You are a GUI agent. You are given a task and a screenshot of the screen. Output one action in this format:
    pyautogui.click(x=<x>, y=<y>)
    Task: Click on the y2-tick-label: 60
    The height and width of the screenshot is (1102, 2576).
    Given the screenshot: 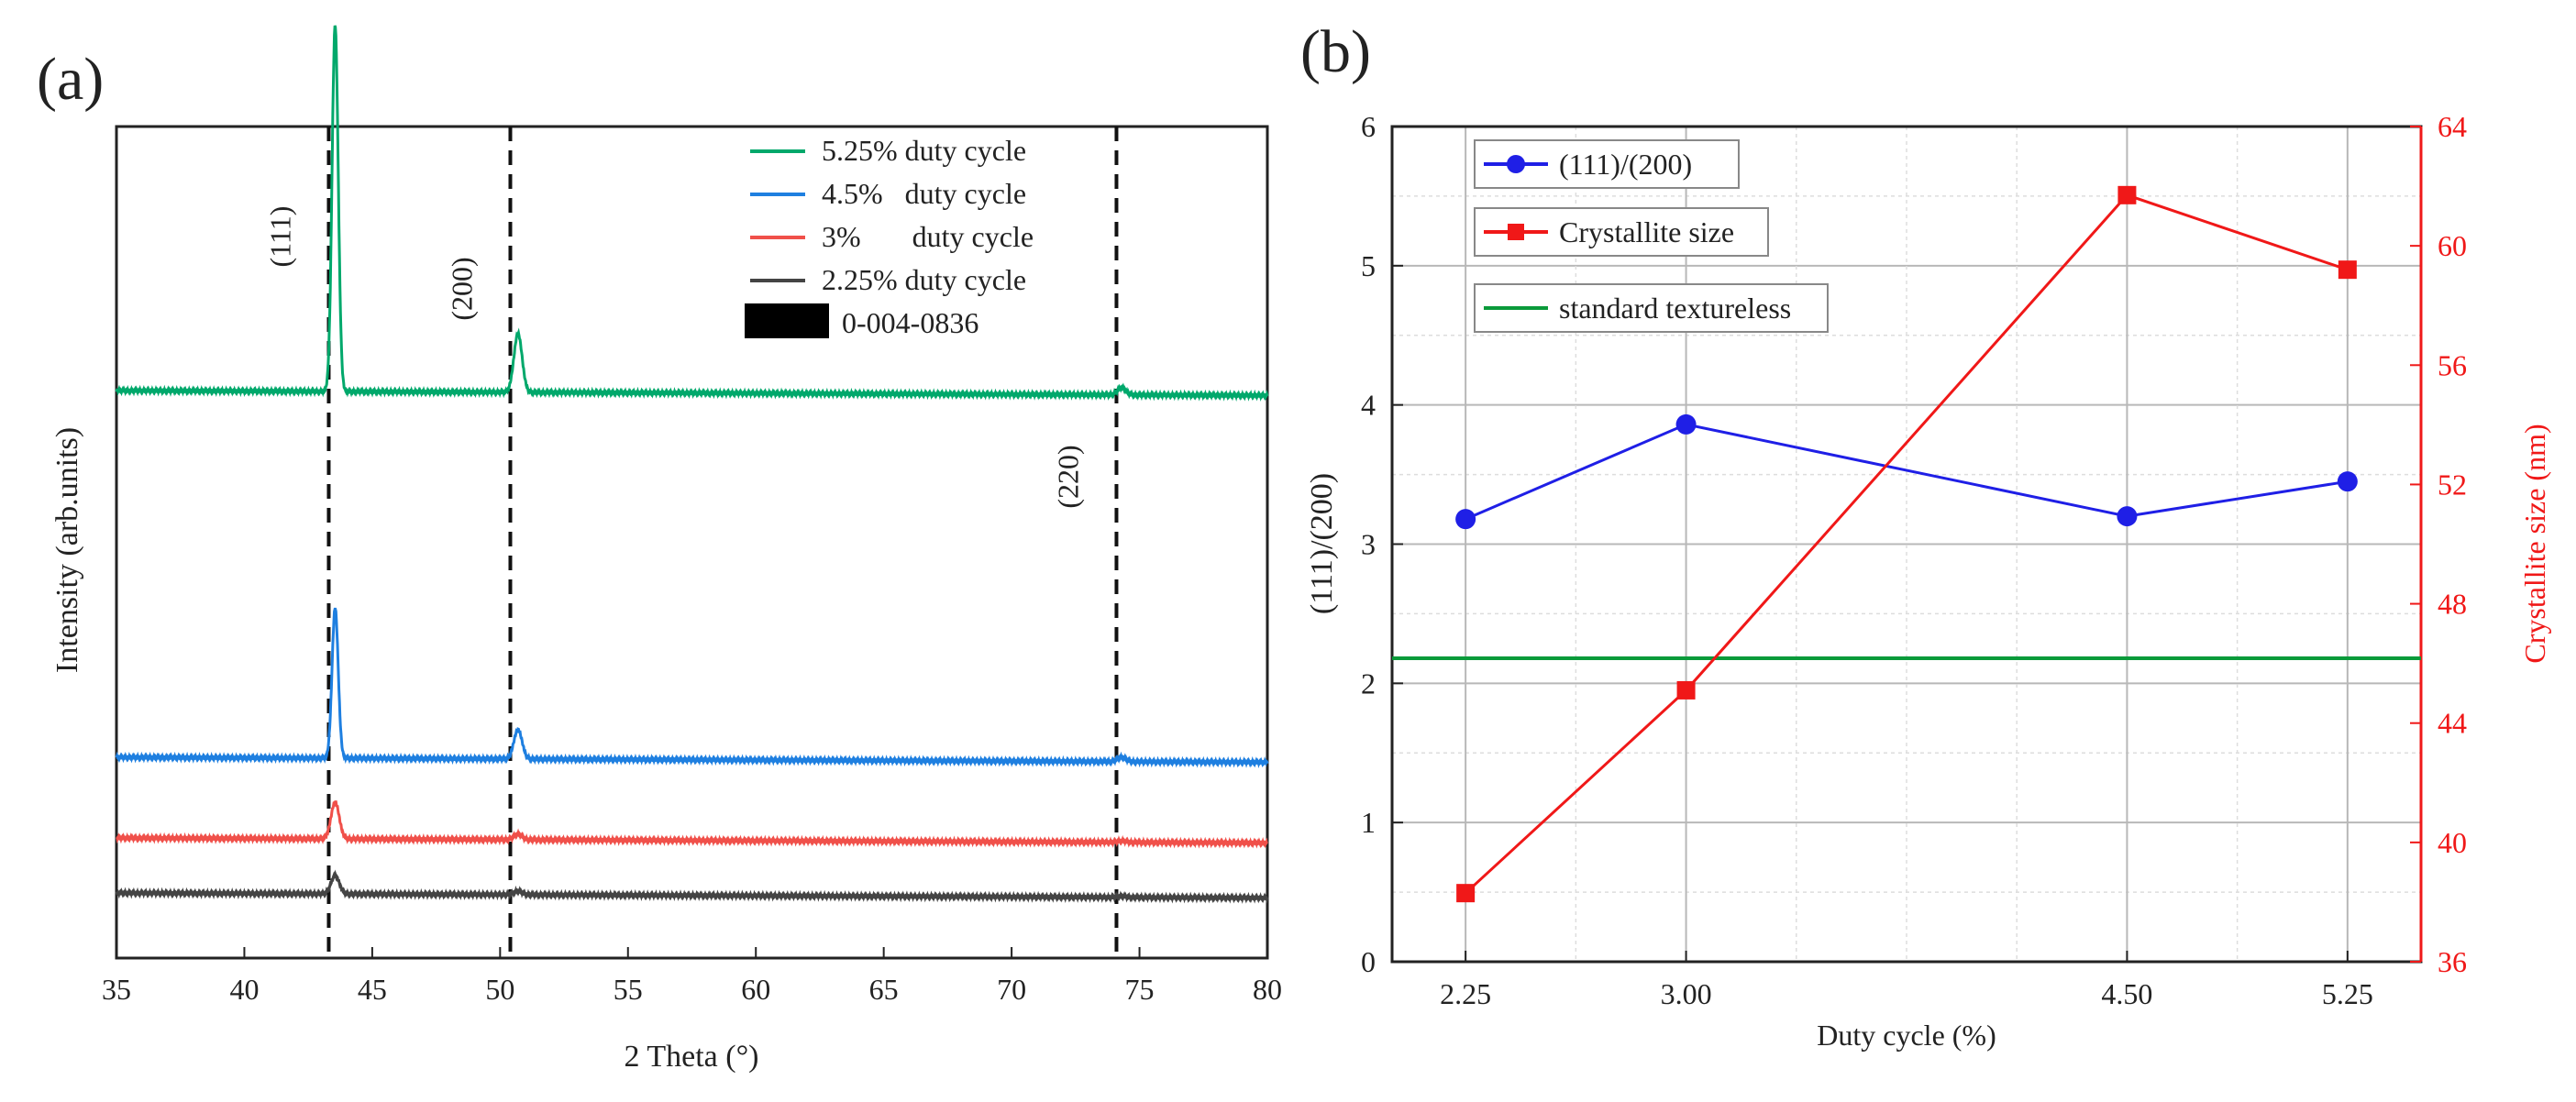 What is the action you would take?
    pyautogui.click(x=2452, y=245)
    